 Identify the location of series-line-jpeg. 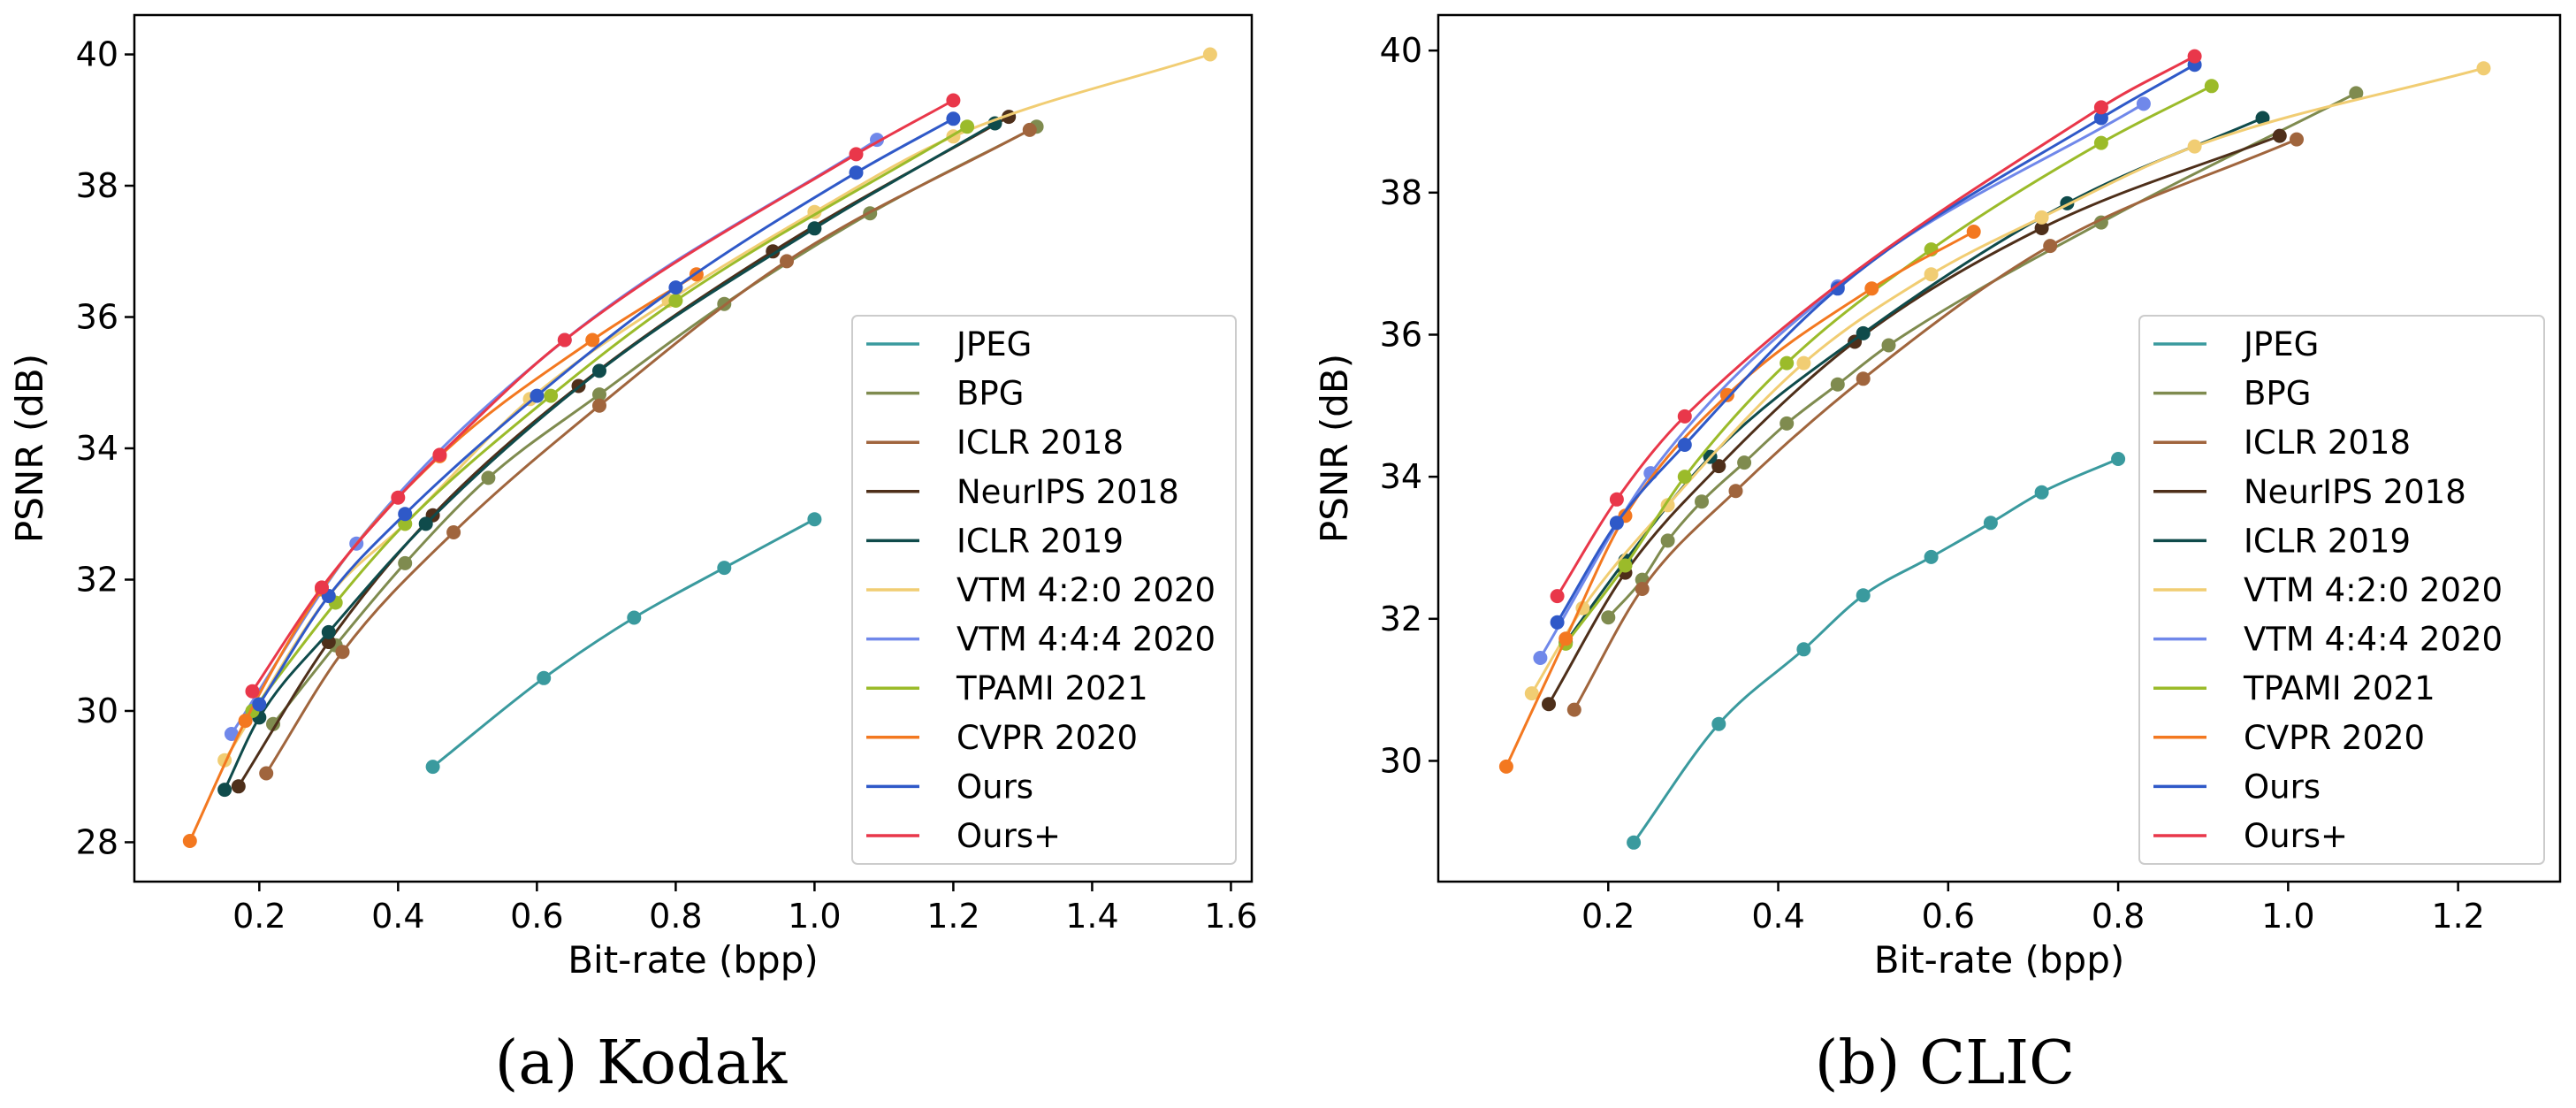
(623, 642).